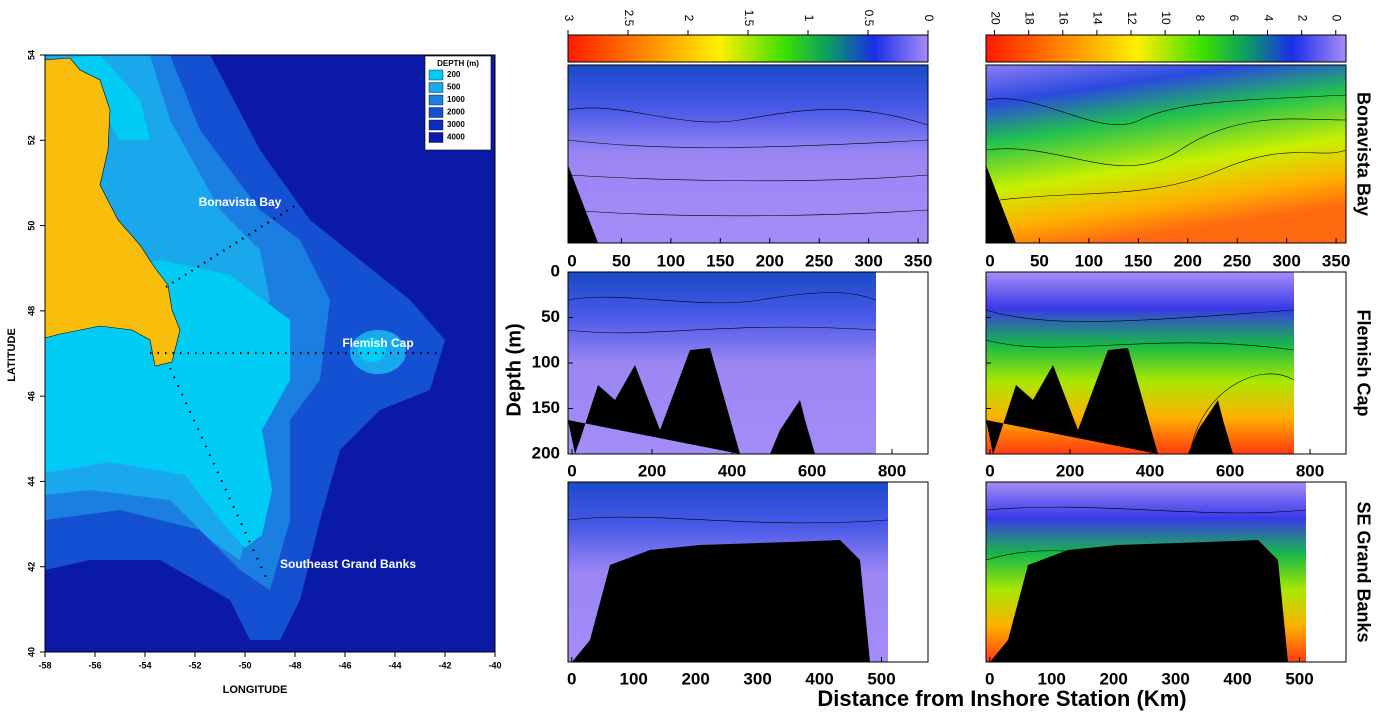  What do you see at coordinates (444, 665) in the screenshot?
I see `x-tick-label: -42` at bounding box center [444, 665].